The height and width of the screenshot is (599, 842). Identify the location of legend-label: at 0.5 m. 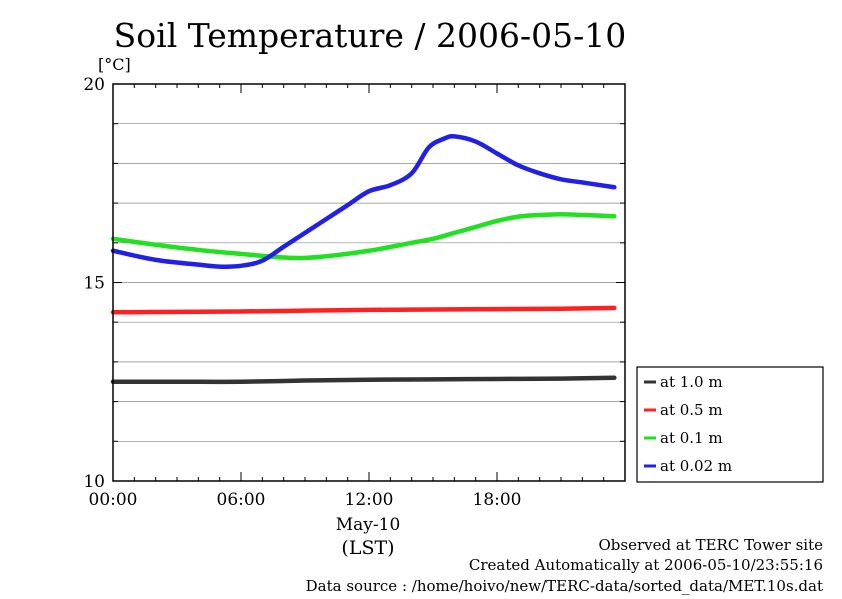
(691, 410).